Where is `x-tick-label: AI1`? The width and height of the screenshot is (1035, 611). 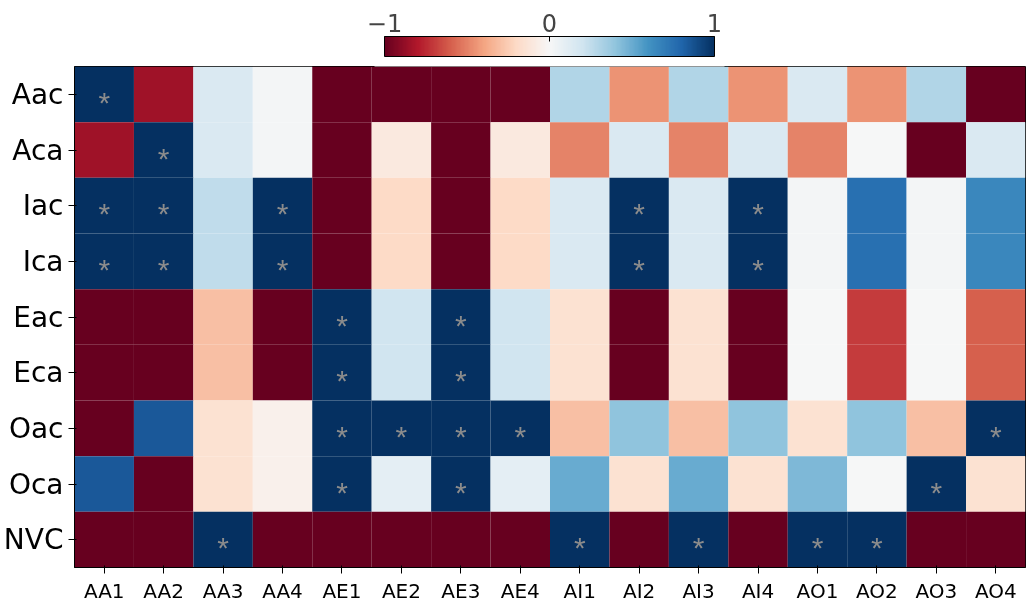
x-tick-label: AI1 is located at coordinates (579, 590).